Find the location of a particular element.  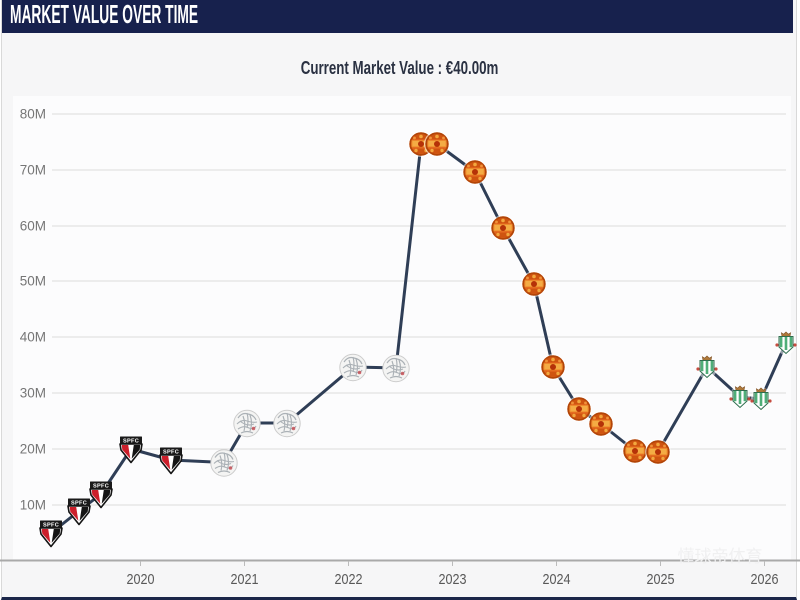

svg-text: 20M is located at coordinates (33, 449).